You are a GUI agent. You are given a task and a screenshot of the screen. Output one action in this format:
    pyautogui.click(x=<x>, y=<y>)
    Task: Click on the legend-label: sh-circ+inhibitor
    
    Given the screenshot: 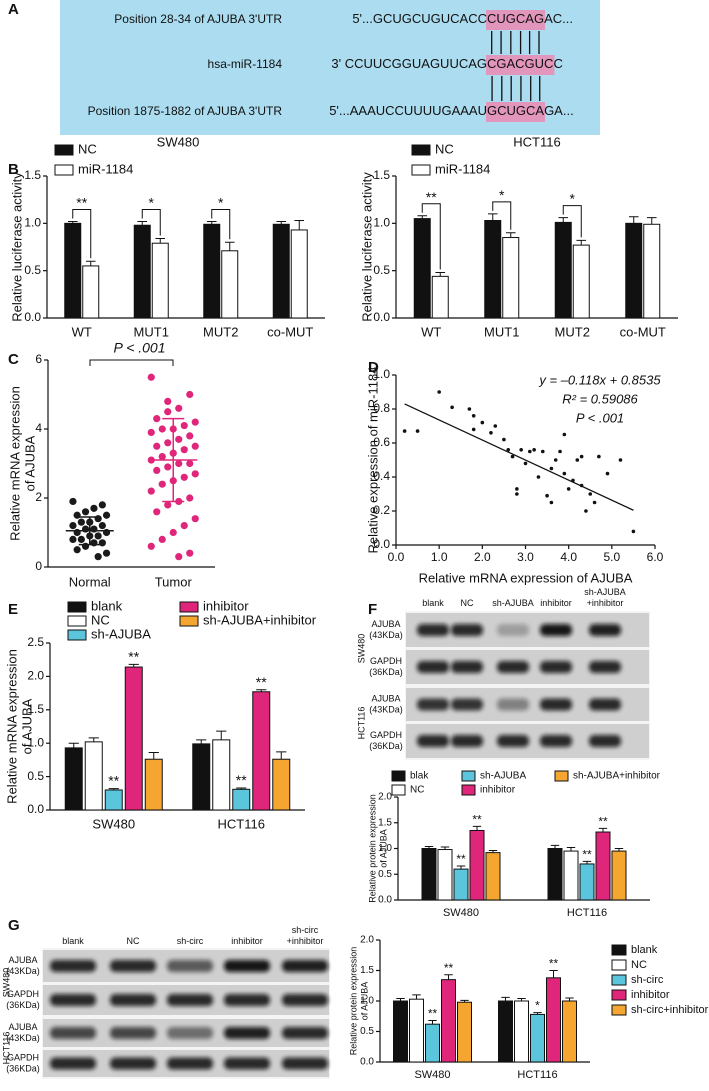 What is the action you would take?
    pyautogui.click(x=670, y=1010)
    